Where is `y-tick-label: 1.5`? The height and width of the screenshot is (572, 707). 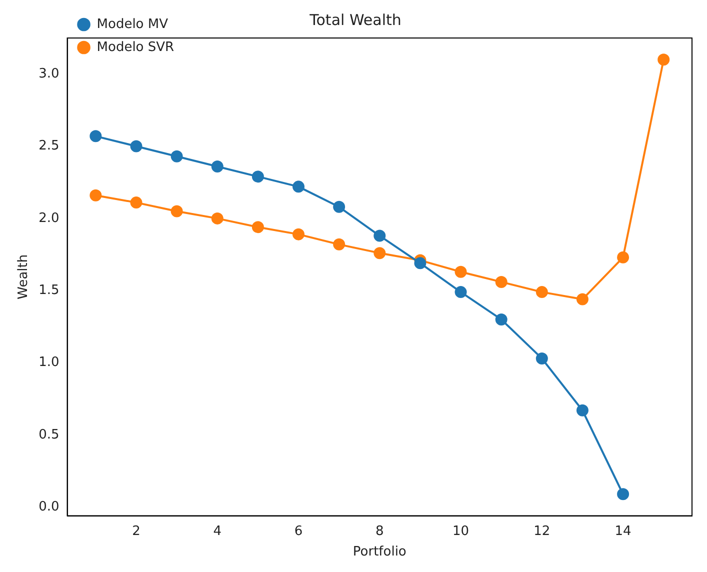
y-tick-label: 1.5 is located at coordinates (49, 290).